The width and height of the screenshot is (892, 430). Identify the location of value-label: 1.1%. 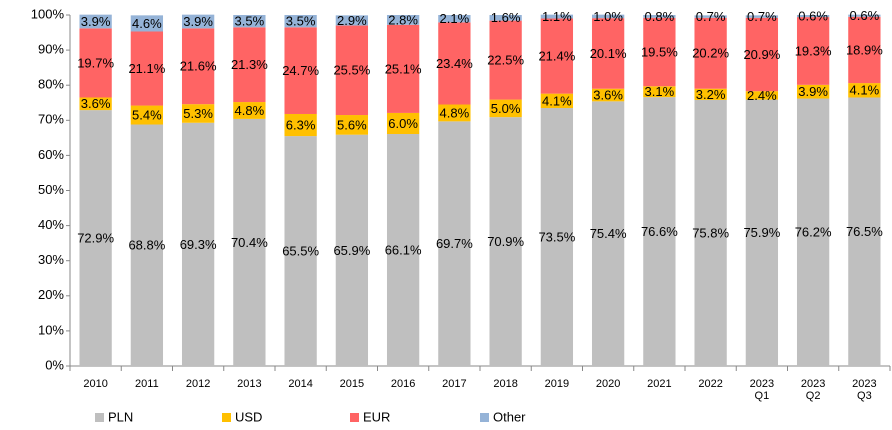
(557, 16).